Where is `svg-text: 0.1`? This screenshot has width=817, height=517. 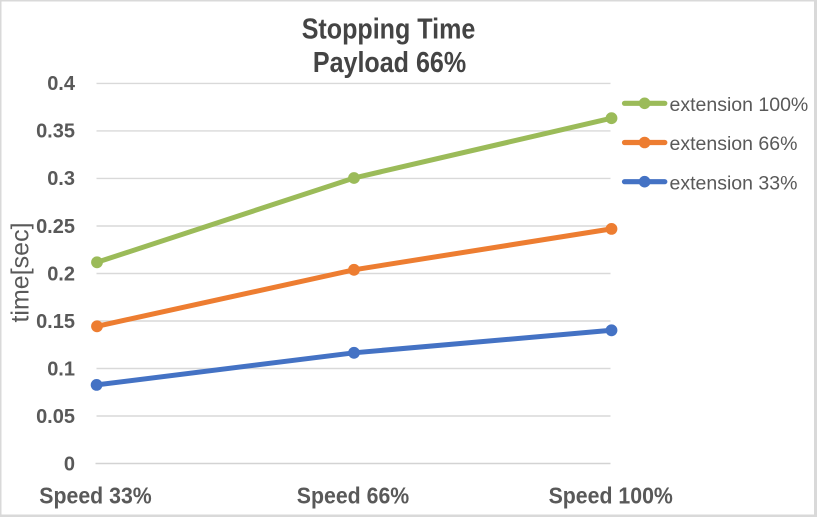 svg-text: 0.1 is located at coordinates (61, 369).